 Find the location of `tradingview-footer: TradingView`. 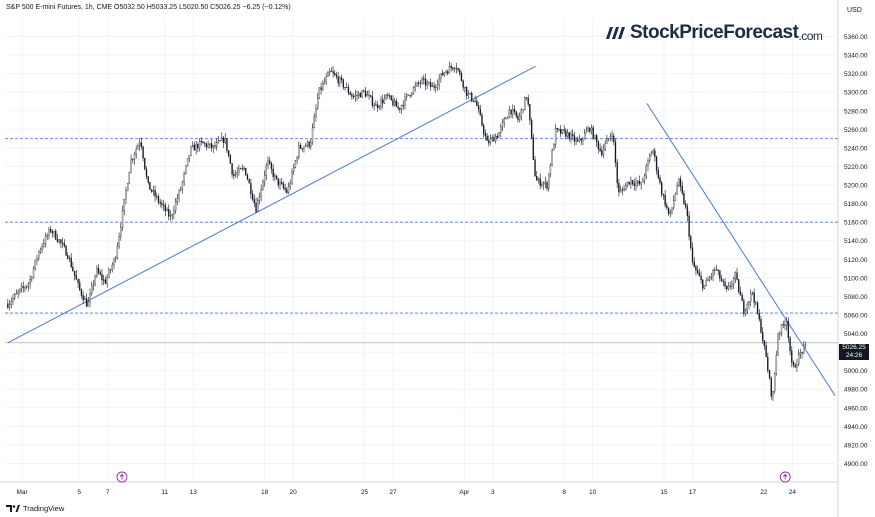

tradingview-footer: TradingView is located at coordinates (35, 508).